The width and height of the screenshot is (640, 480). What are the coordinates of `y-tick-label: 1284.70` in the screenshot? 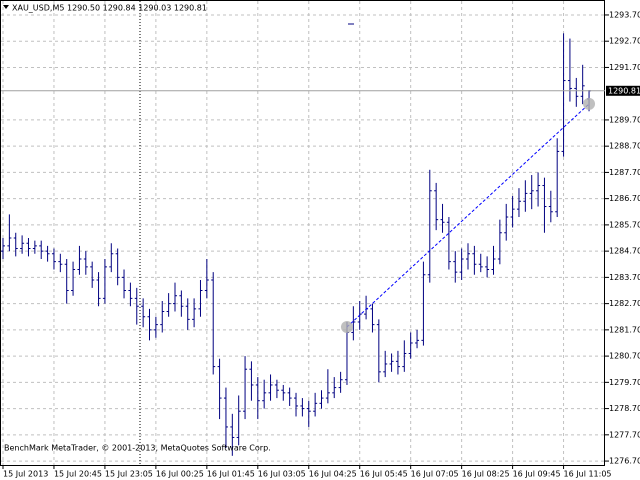 It's located at (624, 251).